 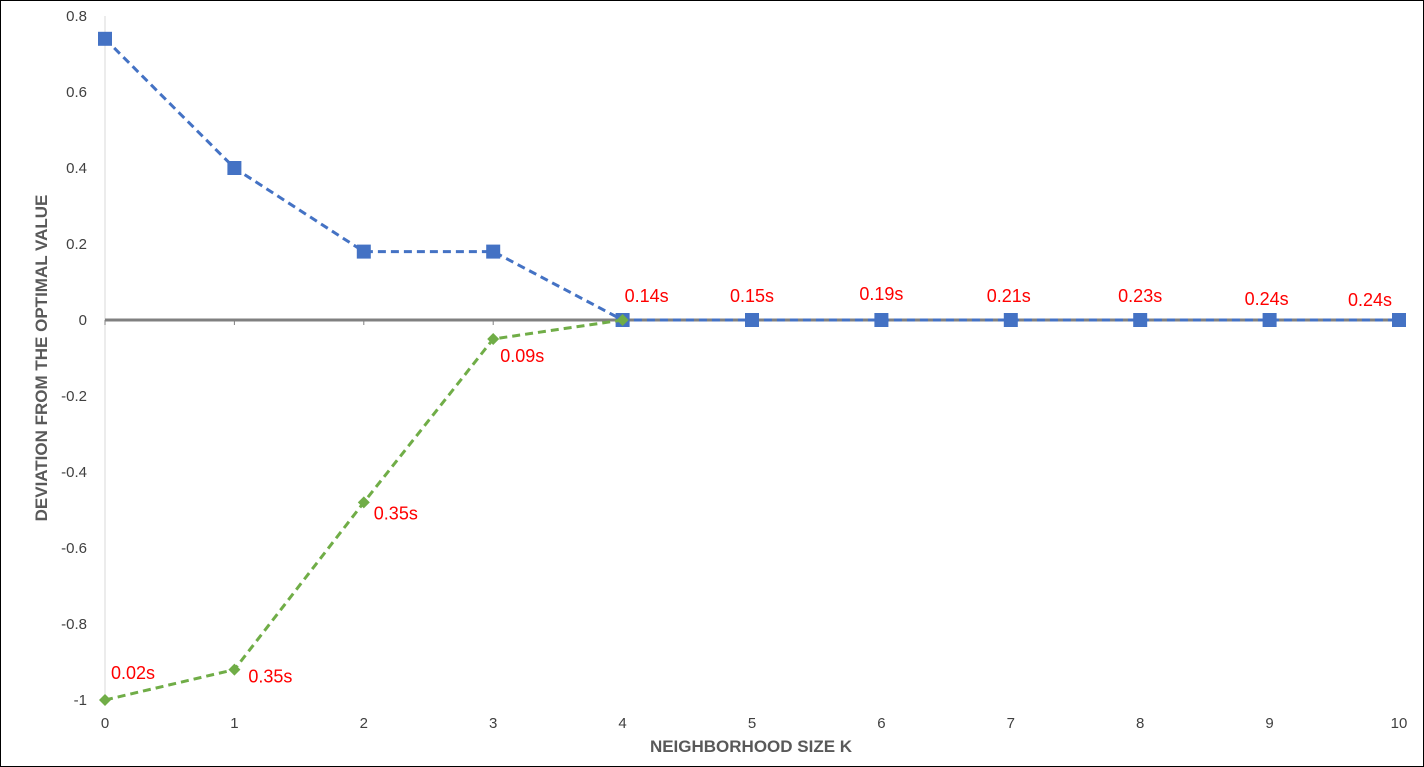 I want to click on x-tick-label: 10, so click(x=1399, y=723).